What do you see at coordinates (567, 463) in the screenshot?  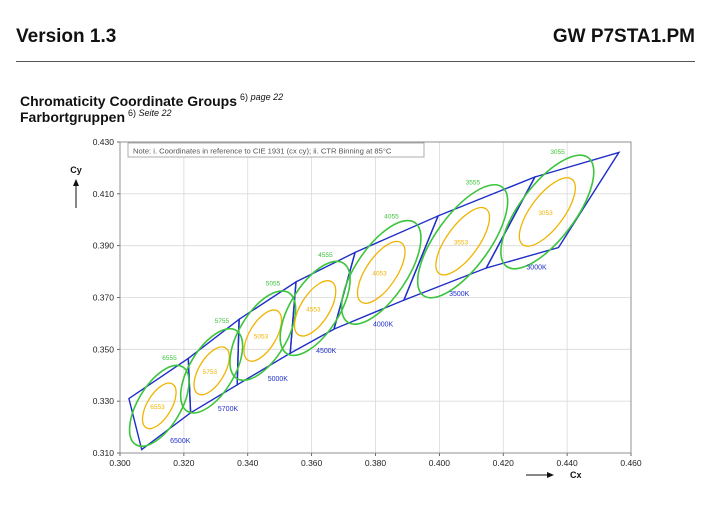 I see `x-tick-label: 0.440` at bounding box center [567, 463].